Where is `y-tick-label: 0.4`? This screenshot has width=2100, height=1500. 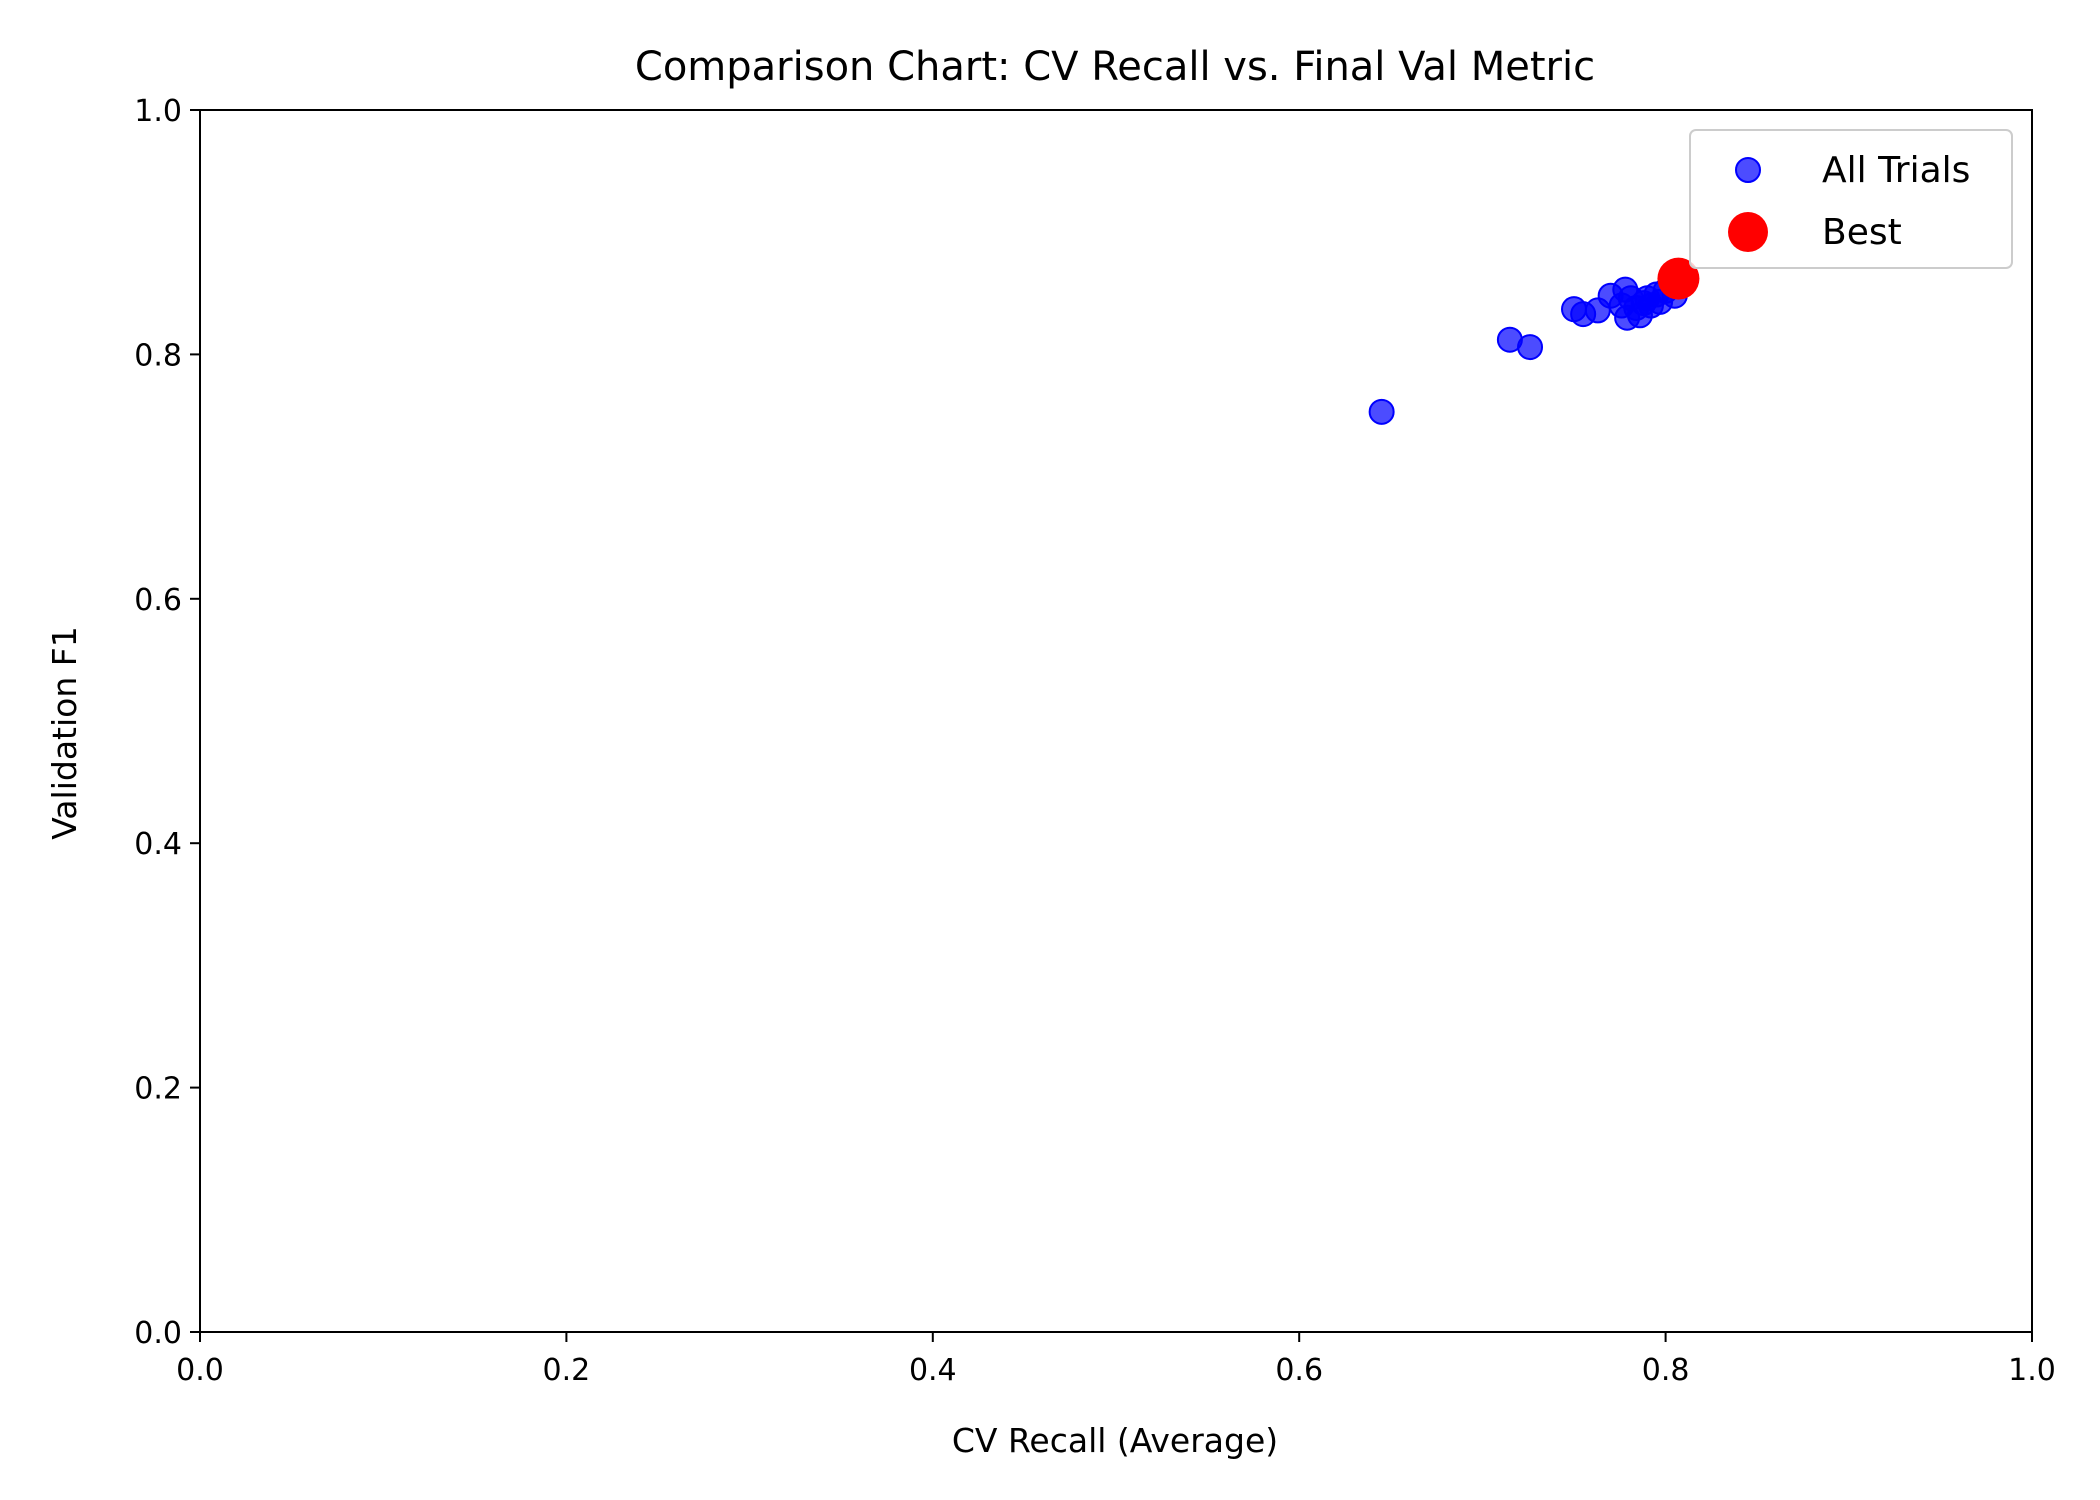
y-tick-label: 0.4 is located at coordinates (158, 844).